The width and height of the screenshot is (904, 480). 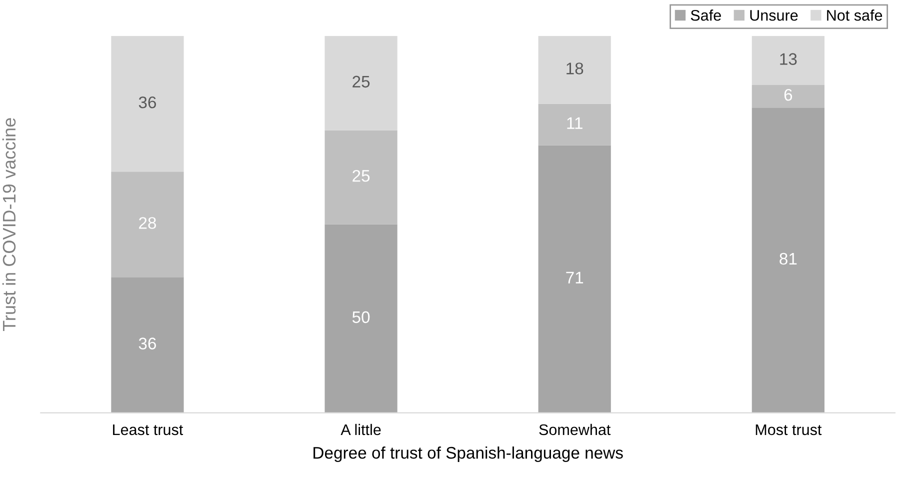 I want to click on x-axis-title: Degree of trust of Spanish-language news, so click(x=468, y=454).